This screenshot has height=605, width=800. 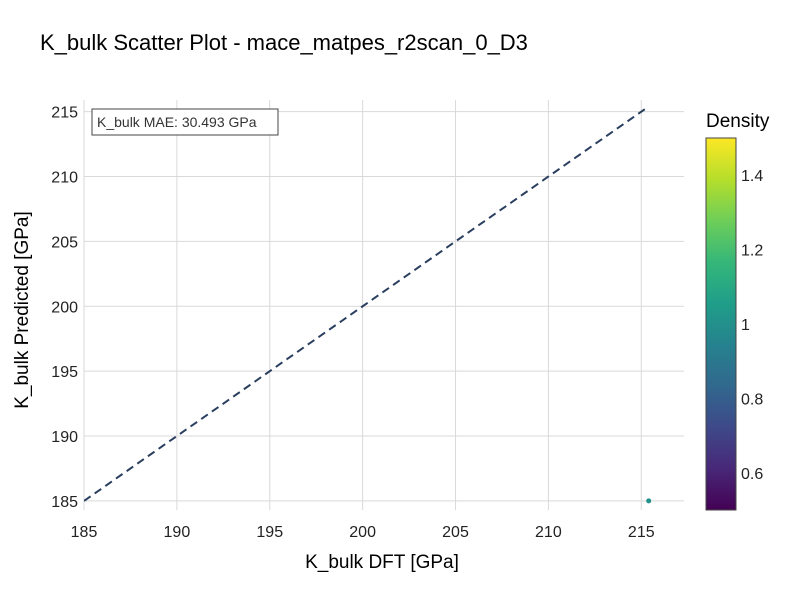 What do you see at coordinates (64, 502) in the screenshot?
I see `y-tick-label: 185` at bounding box center [64, 502].